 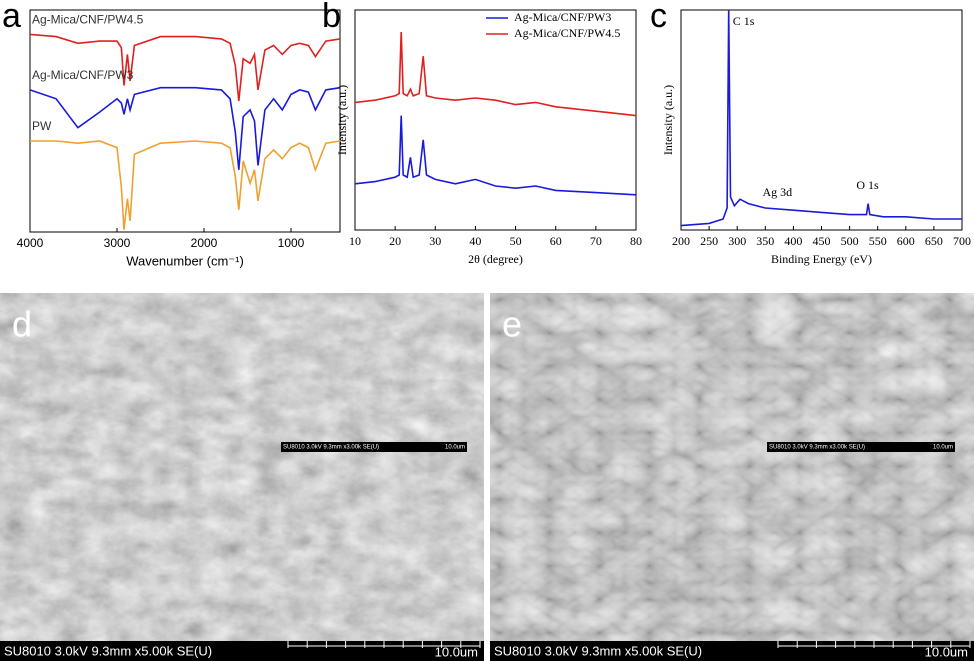 What do you see at coordinates (395, 241) in the screenshot?
I see `x-tick-label: 20` at bounding box center [395, 241].